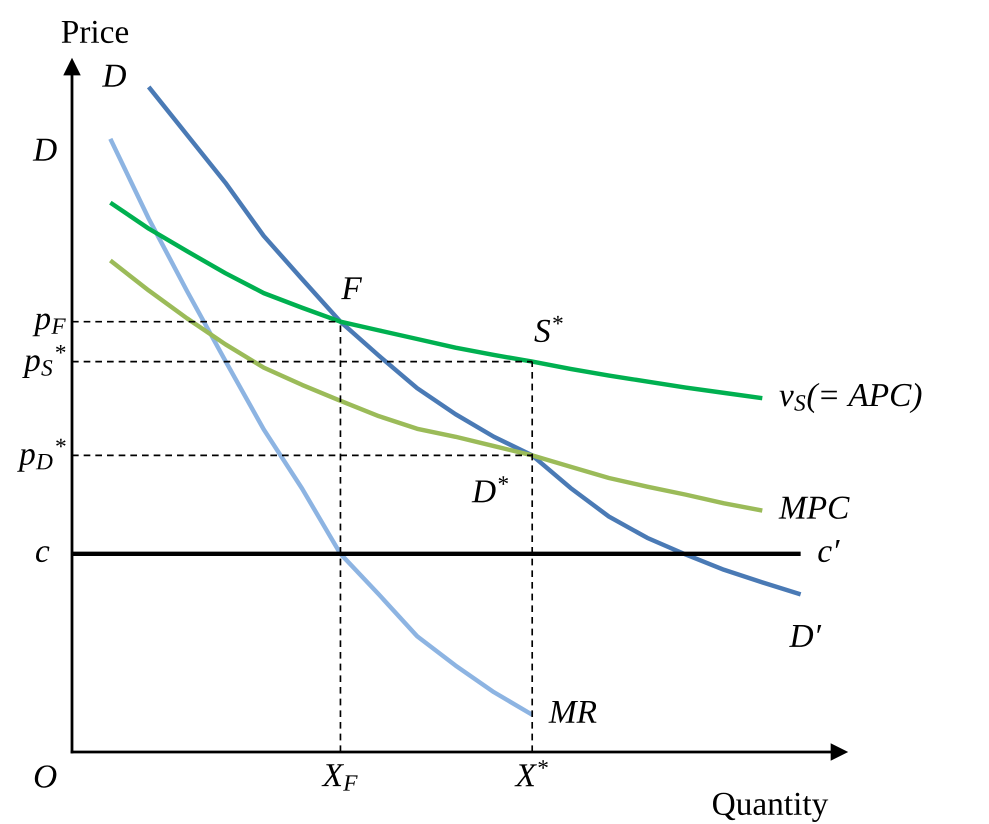  Describe the element at coordinates (43, 554) in the screenshot. I see `text: c` at that location.